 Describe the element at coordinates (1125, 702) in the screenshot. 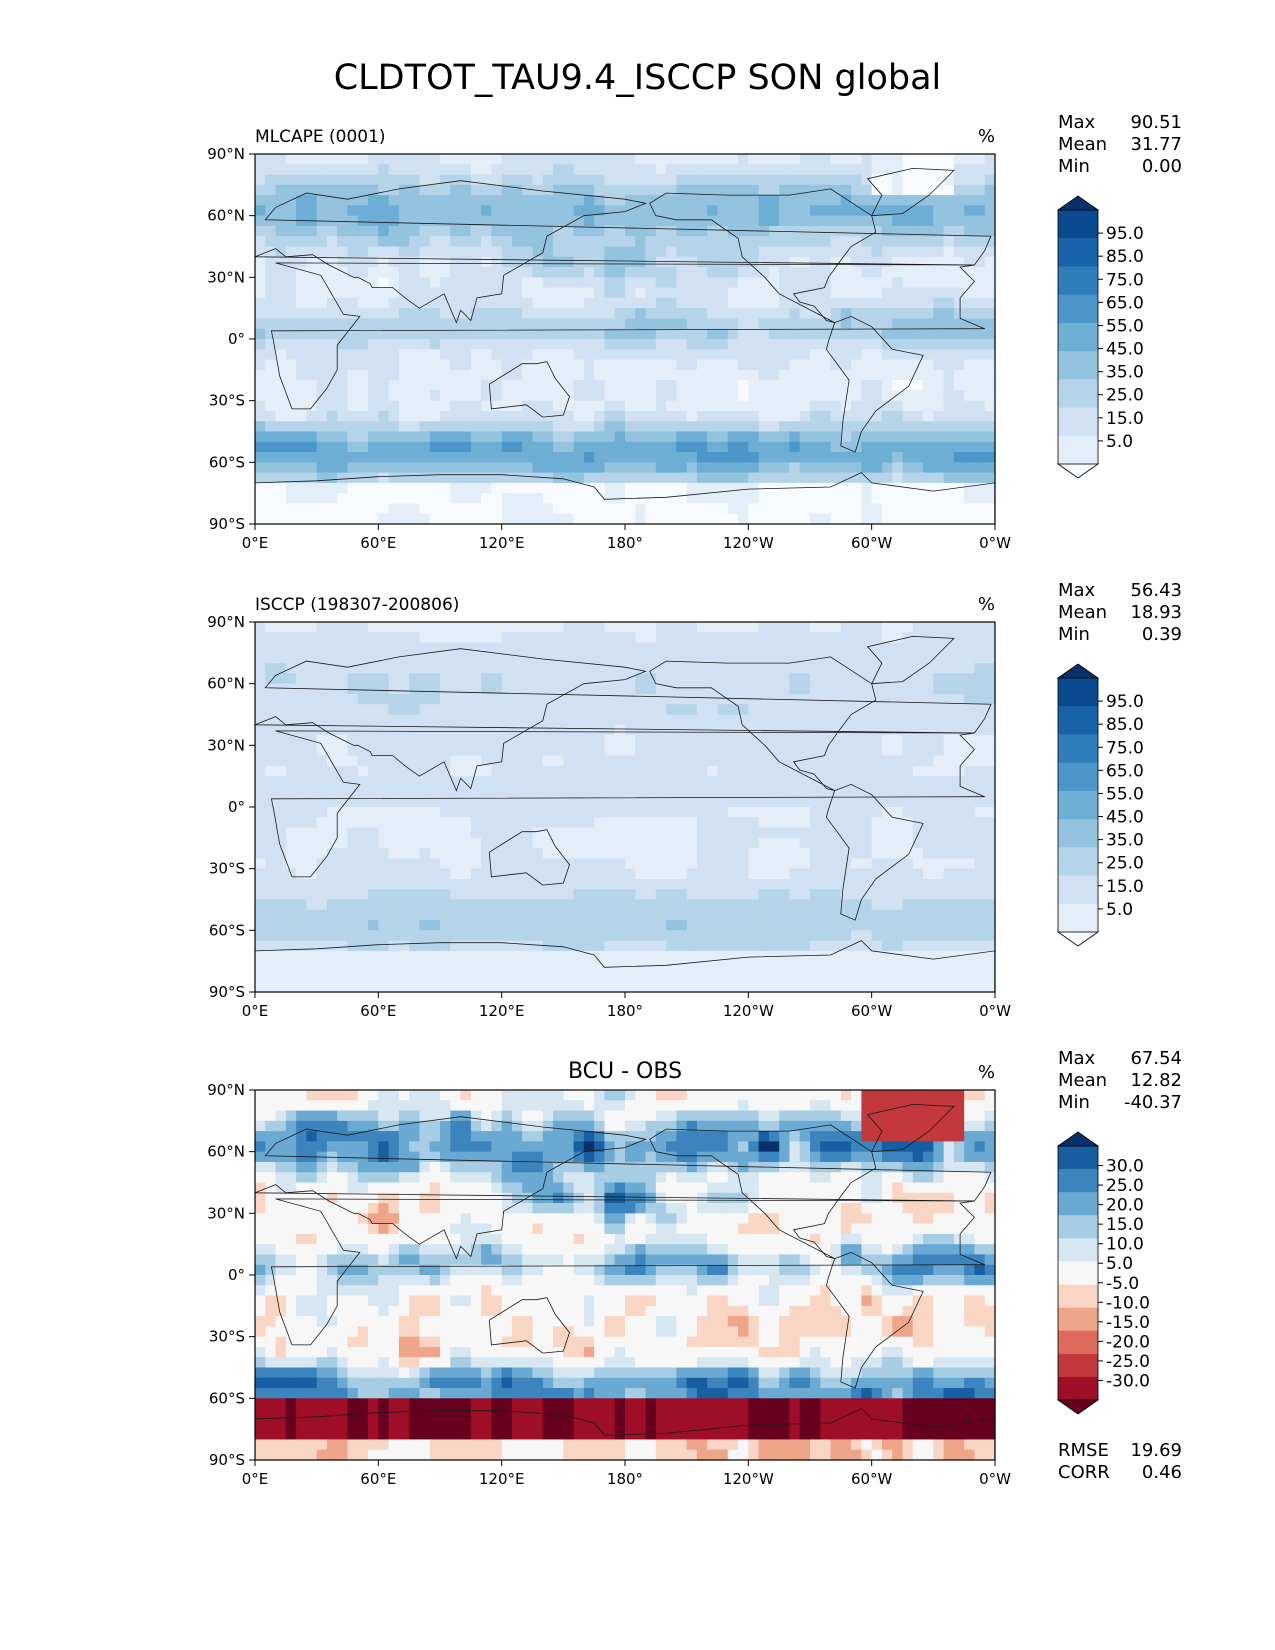

I see `colorbar-tick-label: 95.0` at that location.